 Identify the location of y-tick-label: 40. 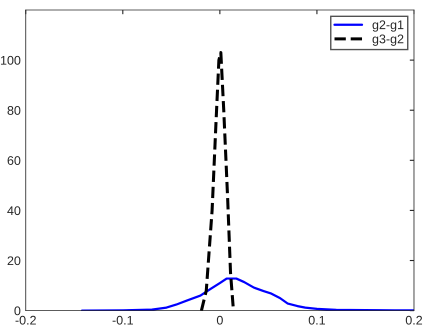
(13, 211).